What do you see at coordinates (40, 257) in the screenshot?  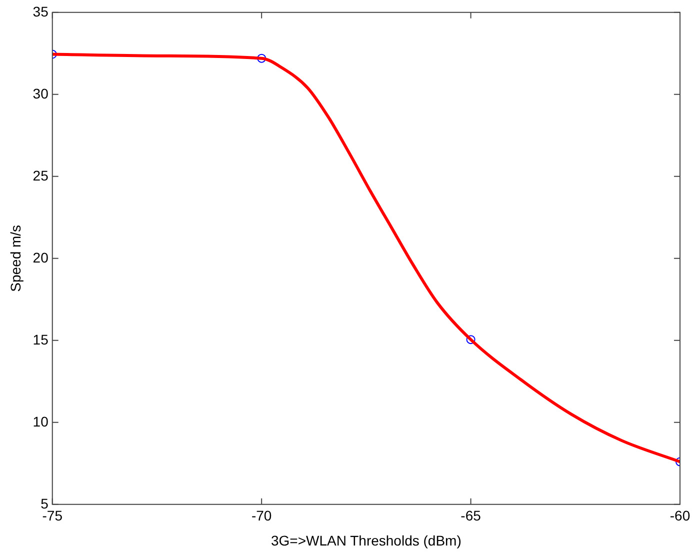 I see `y-tick-label: 20` at bounding box center [40, 257].